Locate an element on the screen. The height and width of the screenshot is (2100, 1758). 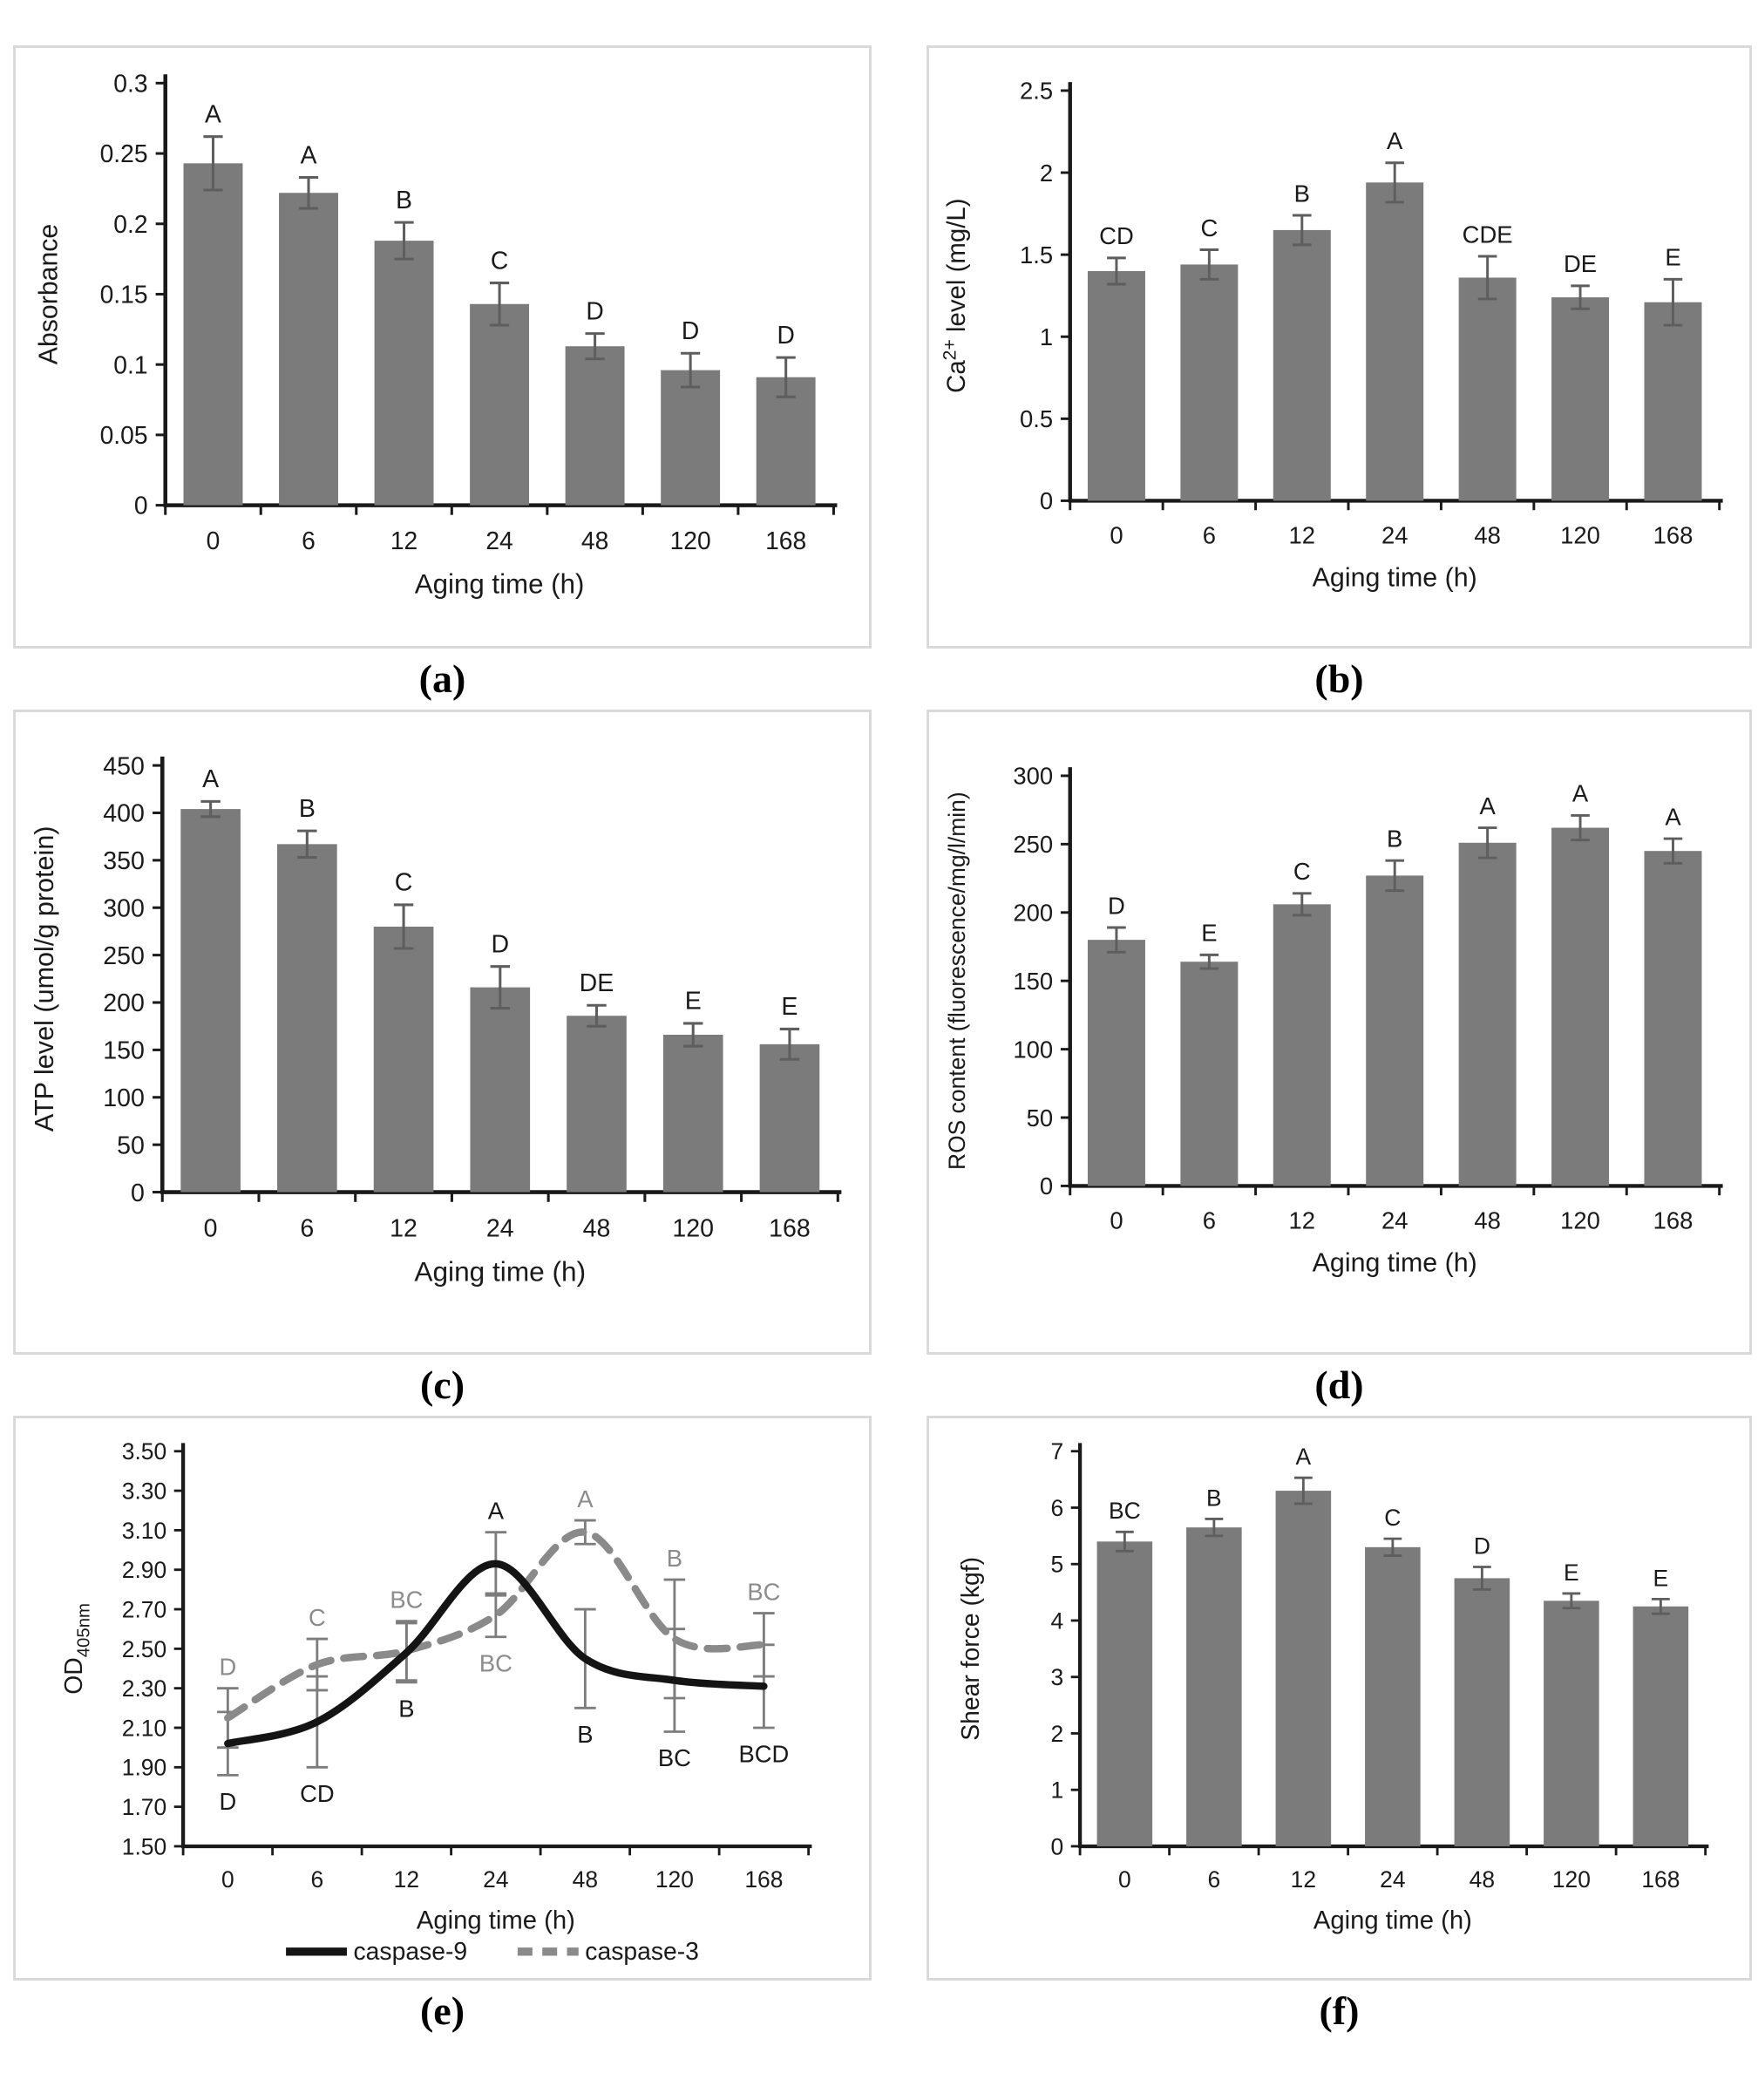
svg-text: 0.3 is located at coordinates (130, 83).